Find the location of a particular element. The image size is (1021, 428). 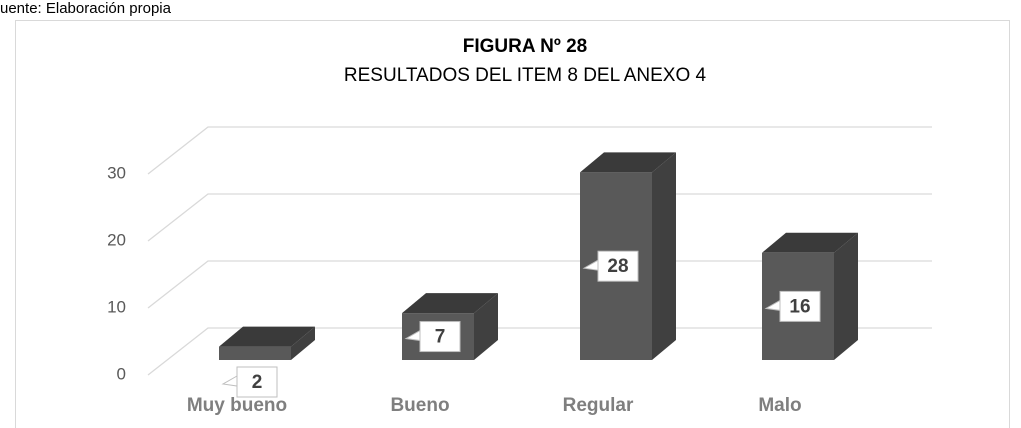

y-tick-label: 10 is located at coordinates (116, 306).